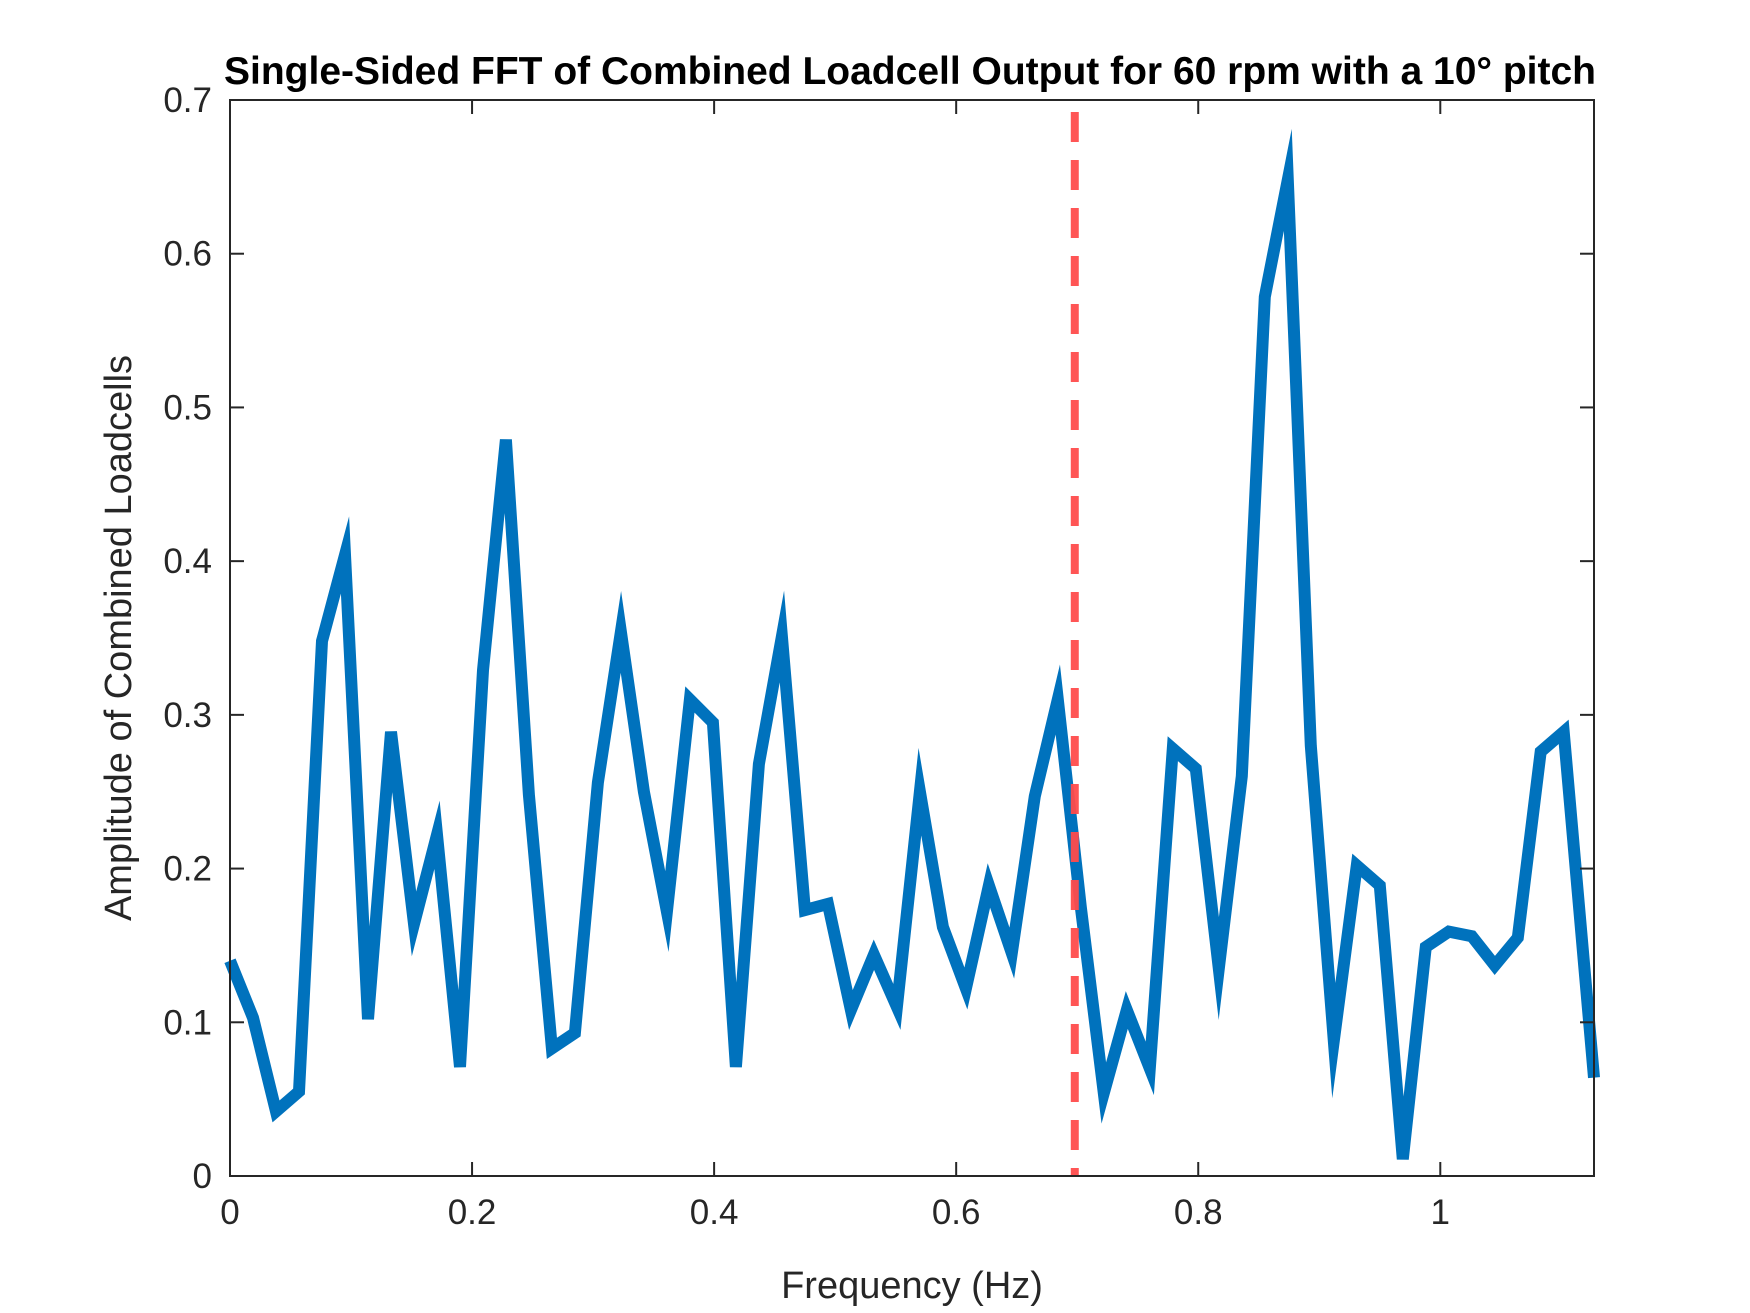 This screenshot has height=1313, width=1750. I want to click on y-tick-label: 0.6, so click(187, 254).